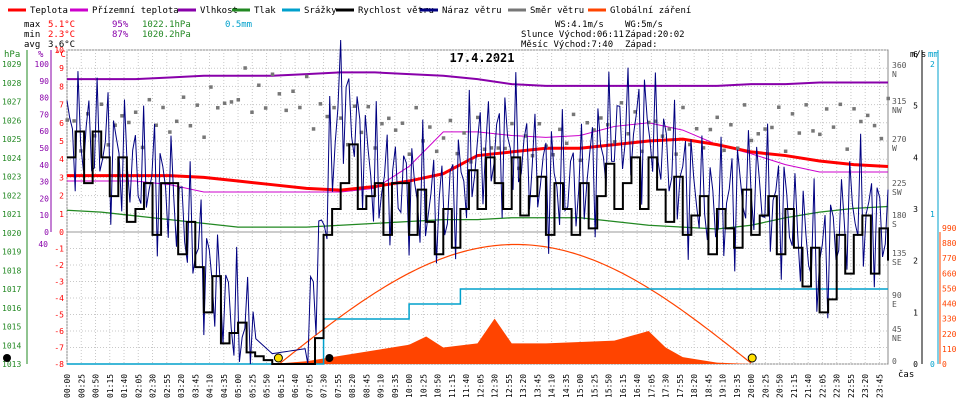 The width and height of the screenshot is (966, 400). What do you see at coordinates (879, 386) in the screenshot?
I see `x-tick-label: 23:45` at bounding box center [879, 386].